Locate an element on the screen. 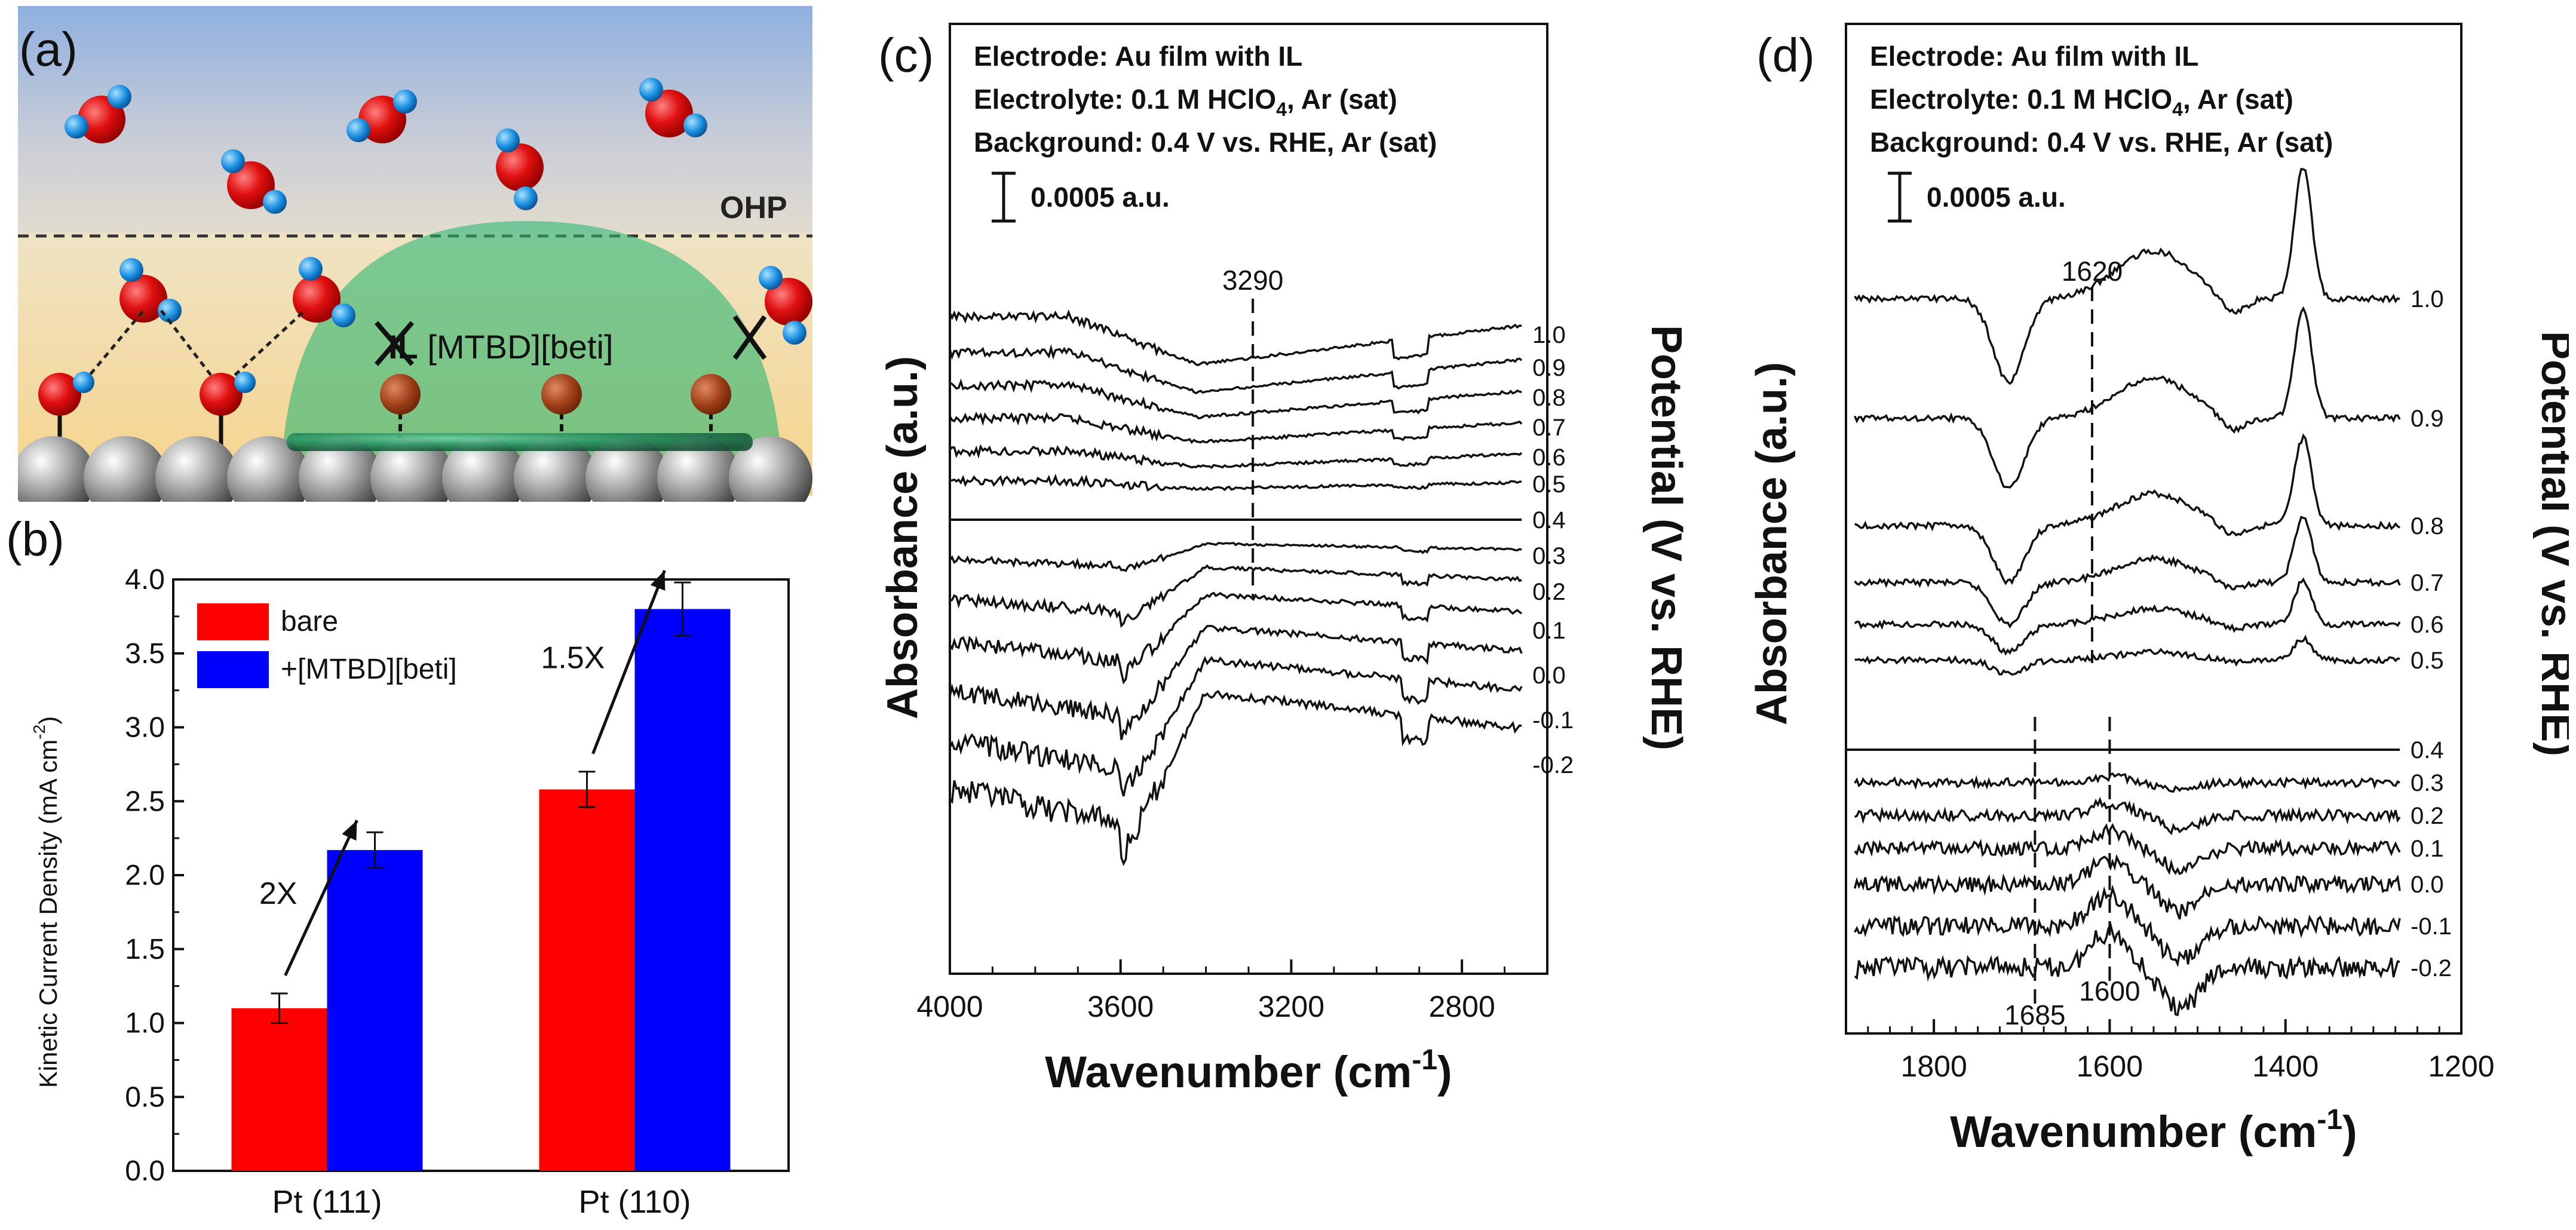 Image resolution: width=2576 pixels, height=1230 pixels. c-potential-label: Potential (V vs. RHE) is located at coordinates (1663, 537).